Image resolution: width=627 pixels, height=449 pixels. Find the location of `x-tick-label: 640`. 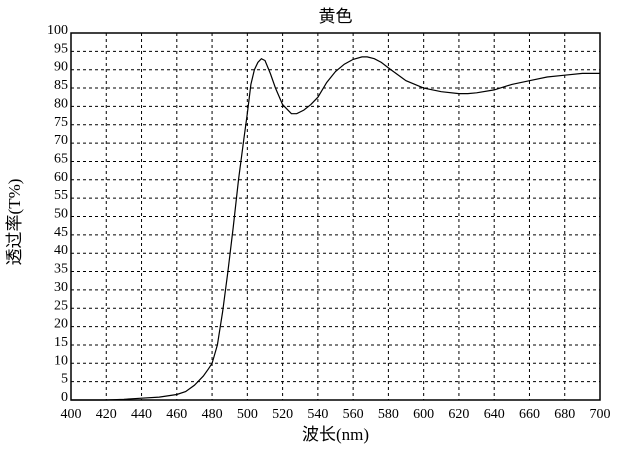

x-tick-label: 640 is located at coordinates (494, 414).